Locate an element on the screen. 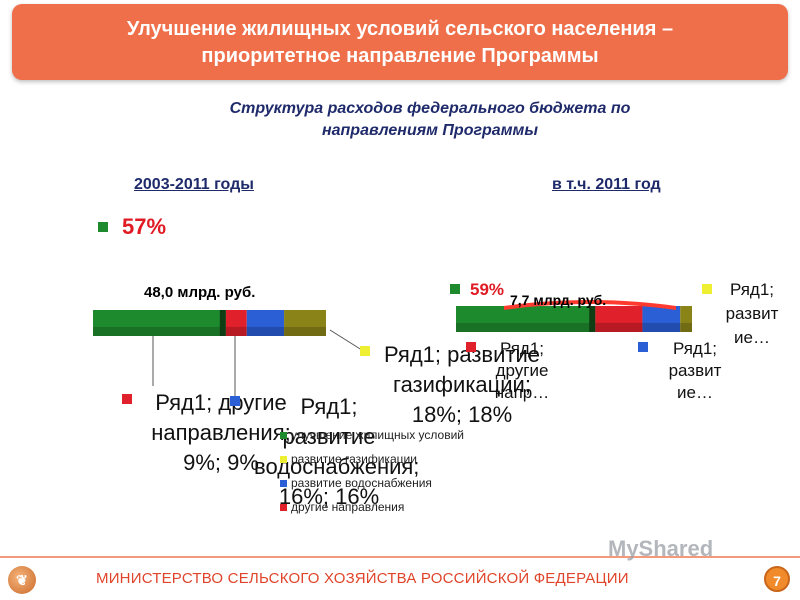 The width and height of the screenshot is (800, 600). emblem-icon: ❦ is located at coordinates (22, 580).